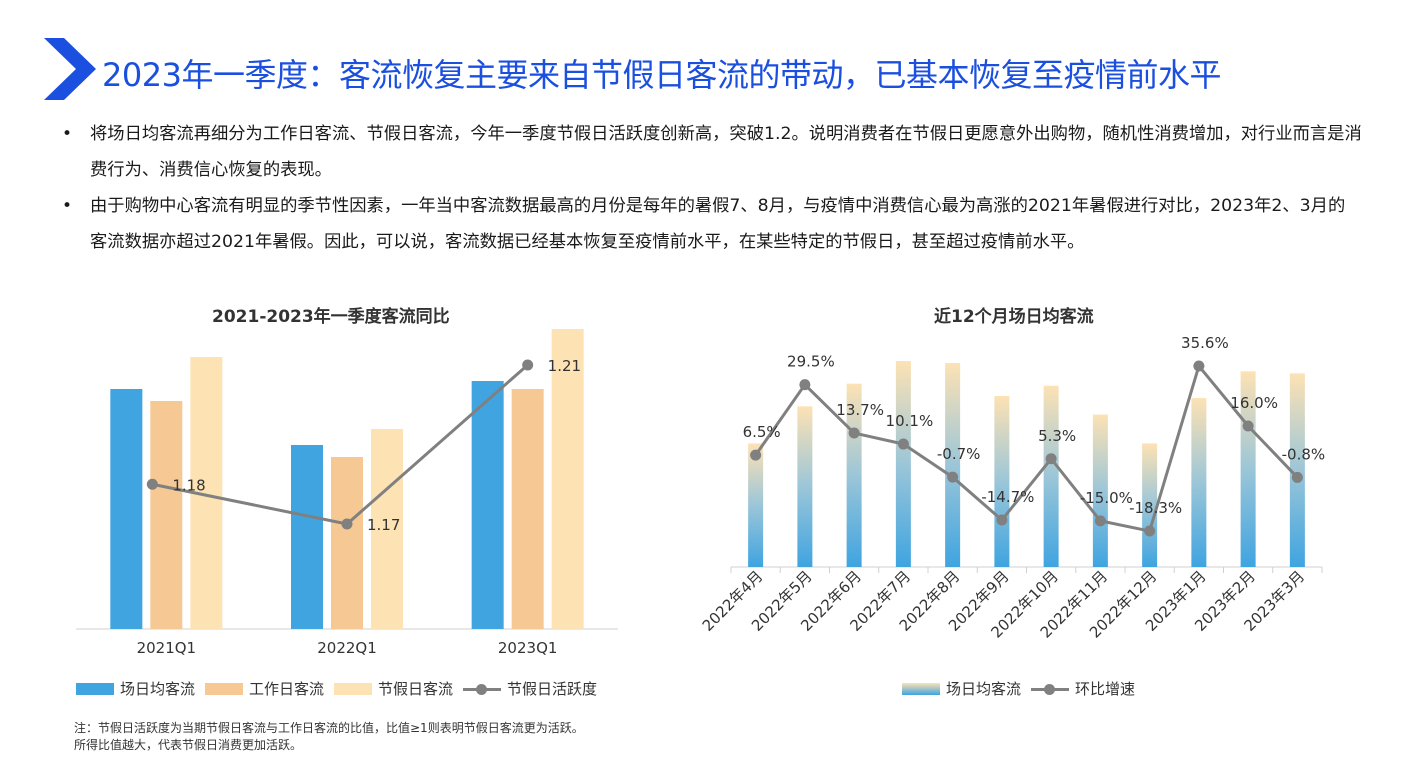 The height and width of the screenshot is (781, 1402). I want to click on line-data-label: 13.7%, so click(860, 410).